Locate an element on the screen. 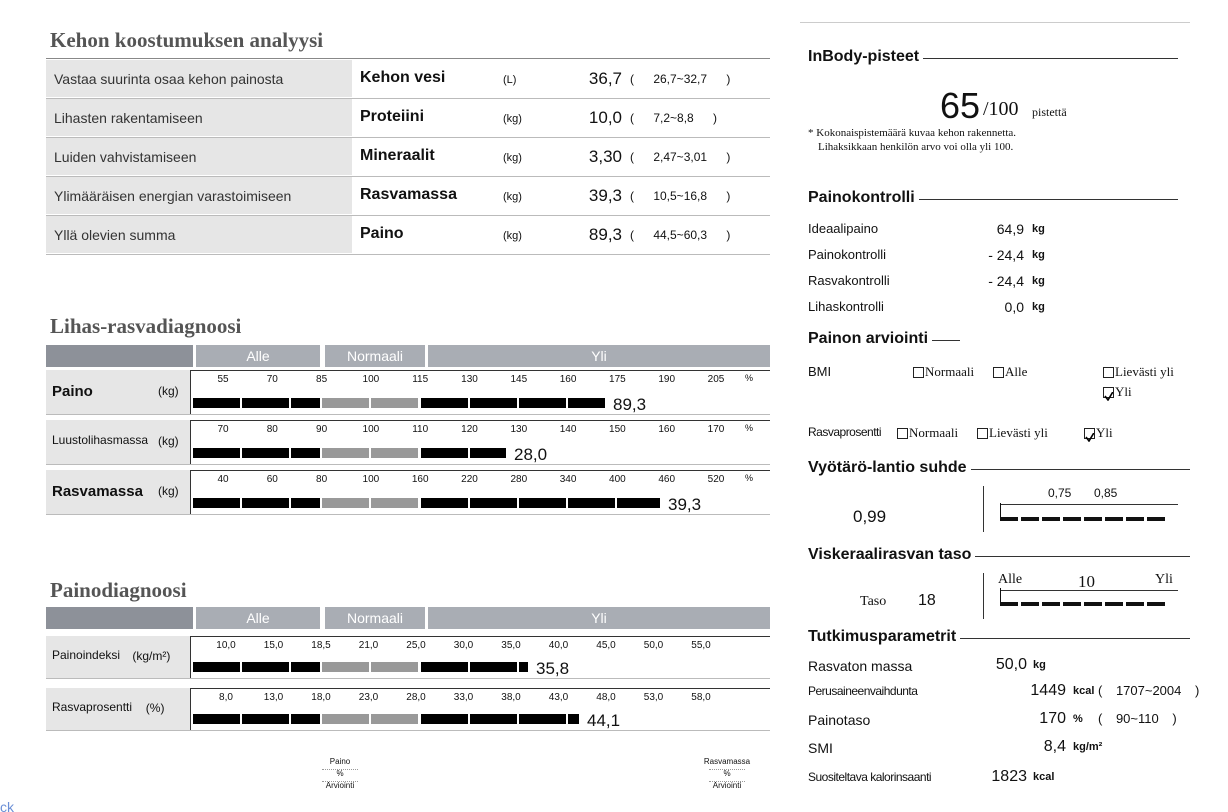  scale-label: 55,0 is located at coordinates (701, 645).